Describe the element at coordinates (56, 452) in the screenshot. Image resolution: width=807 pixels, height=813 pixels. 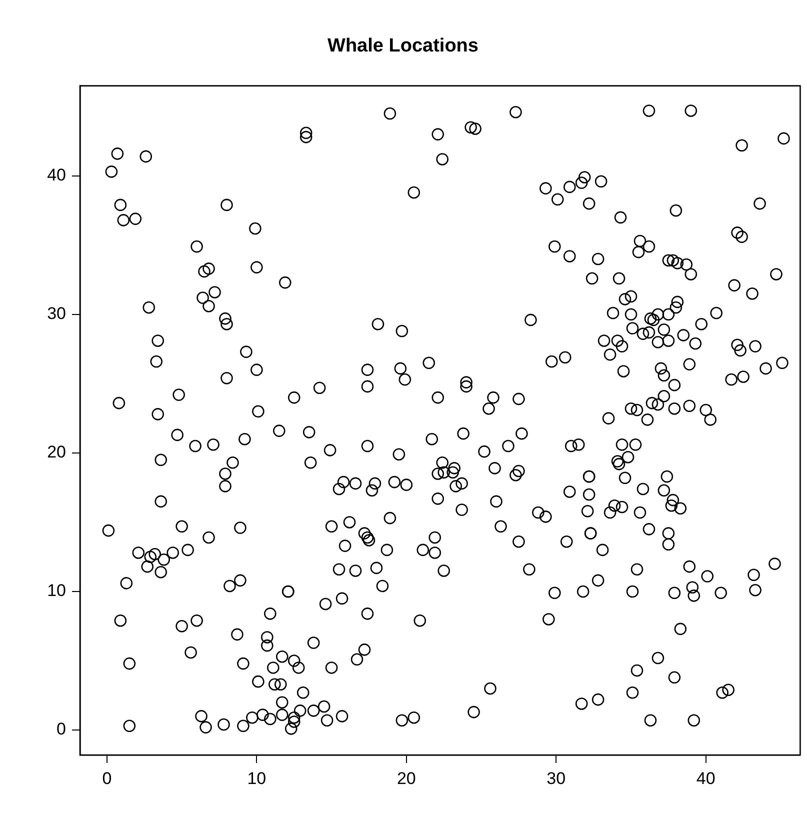
I see `y-tick-label: 20` at that location.